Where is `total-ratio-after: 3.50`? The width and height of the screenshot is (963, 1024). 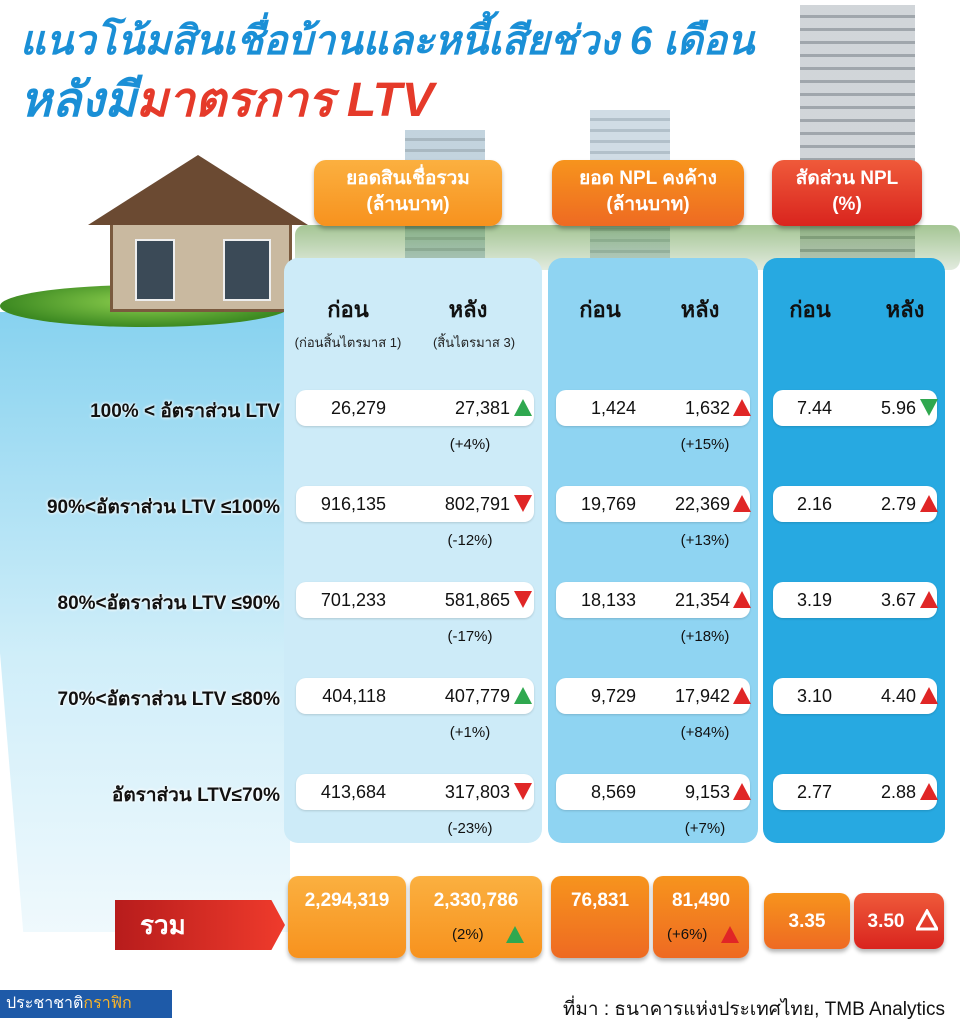 total-ratio-after: 3.50 is located at coordinates (886, 921).